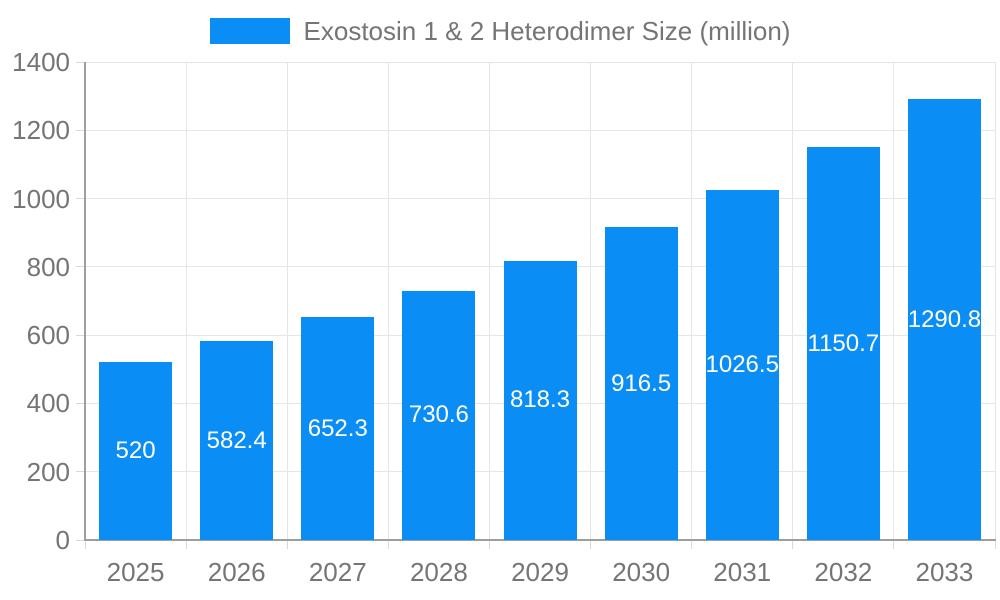  I want to click on x-tick-label: 2030, so click(641, 572).